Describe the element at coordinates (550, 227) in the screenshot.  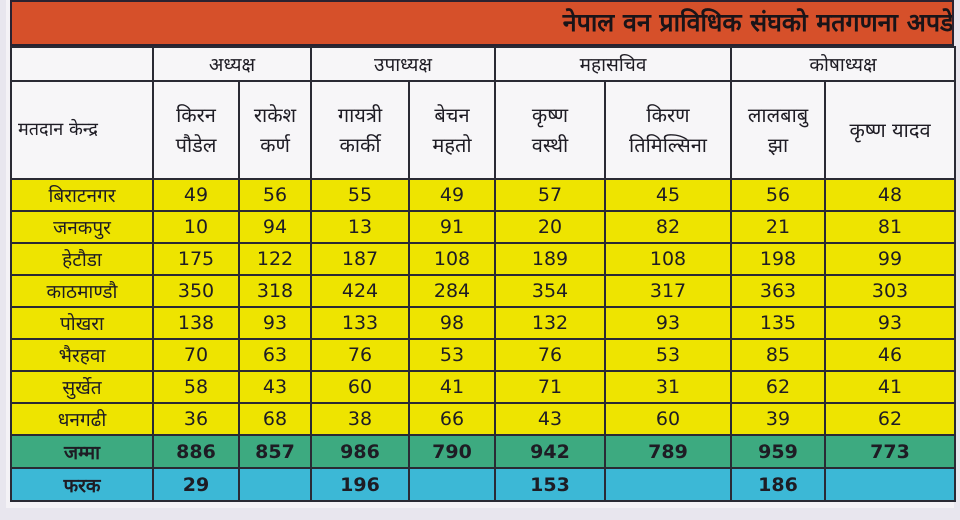
I see `vote-cell: 20` at that location.